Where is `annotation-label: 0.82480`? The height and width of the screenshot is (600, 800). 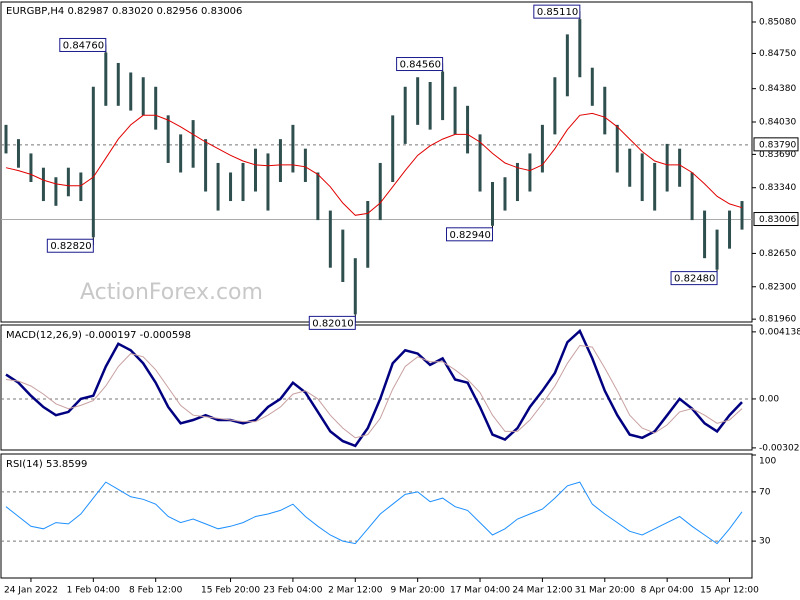 annotation-label: 0.82480 is located at coordinates (694, 279).